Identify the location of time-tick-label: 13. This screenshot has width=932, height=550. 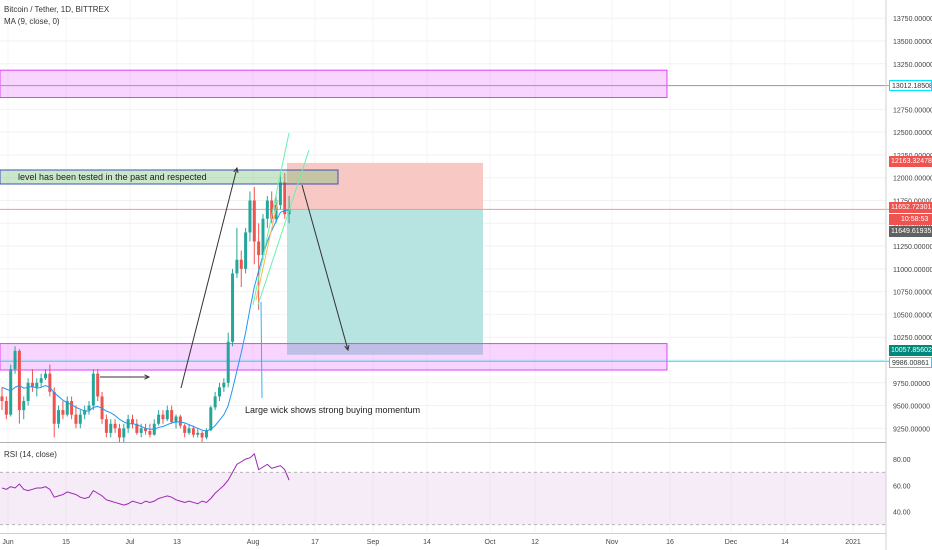
(177, 542).